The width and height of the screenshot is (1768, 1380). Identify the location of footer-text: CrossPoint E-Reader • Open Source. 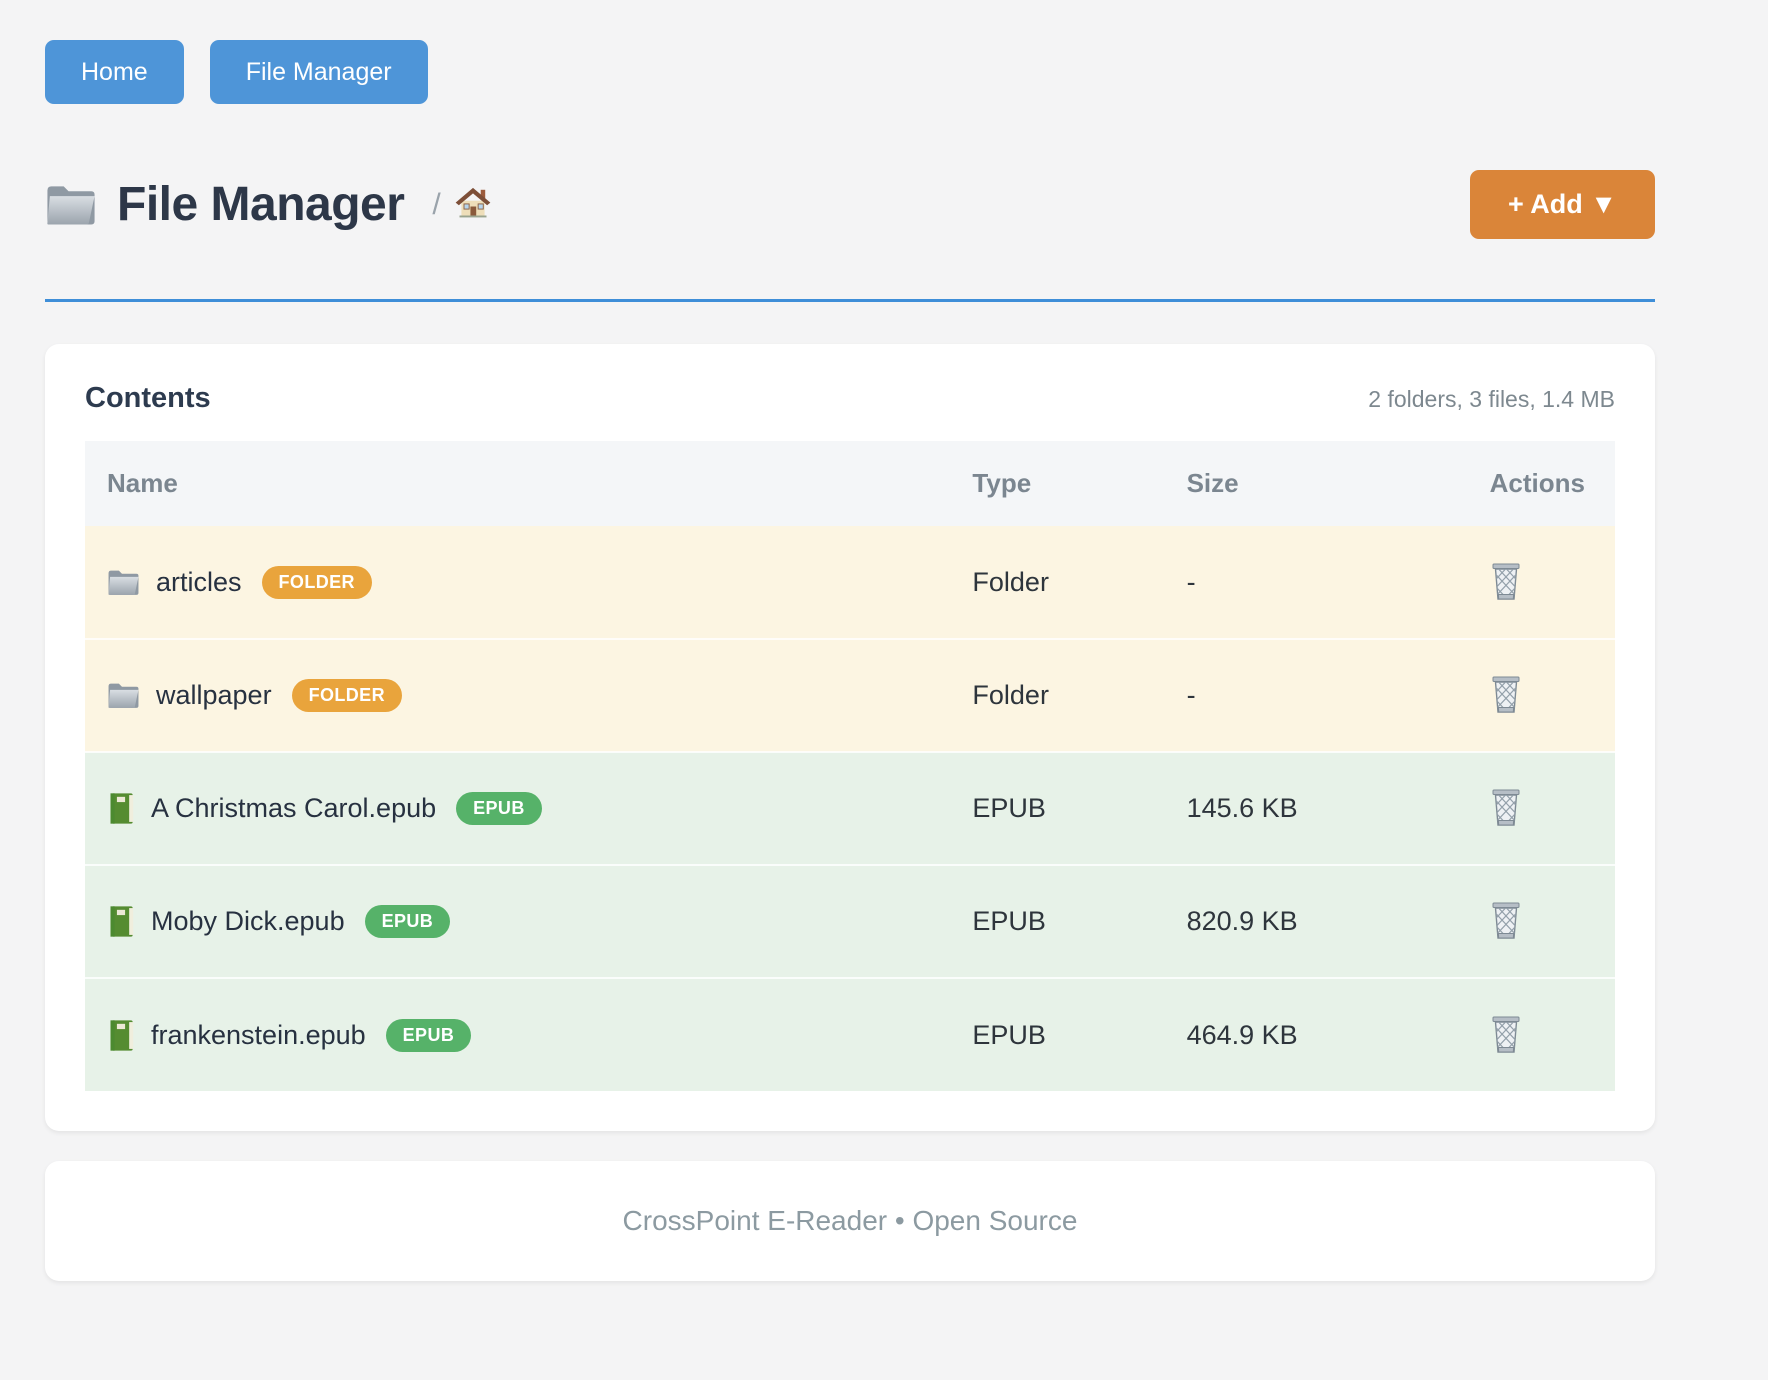
(850, 1221).